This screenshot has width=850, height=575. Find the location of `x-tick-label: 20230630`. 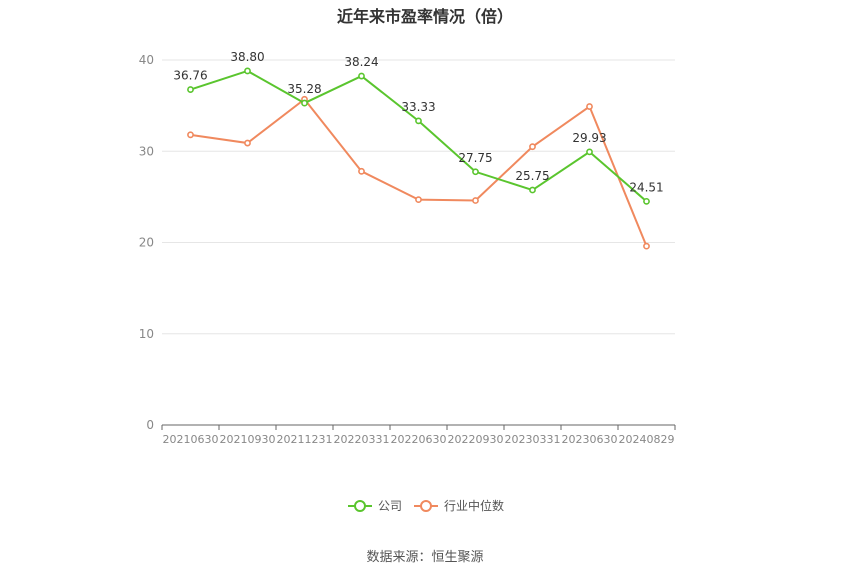

x-tick-label: 20230630 is located at coordinates (590, 439).